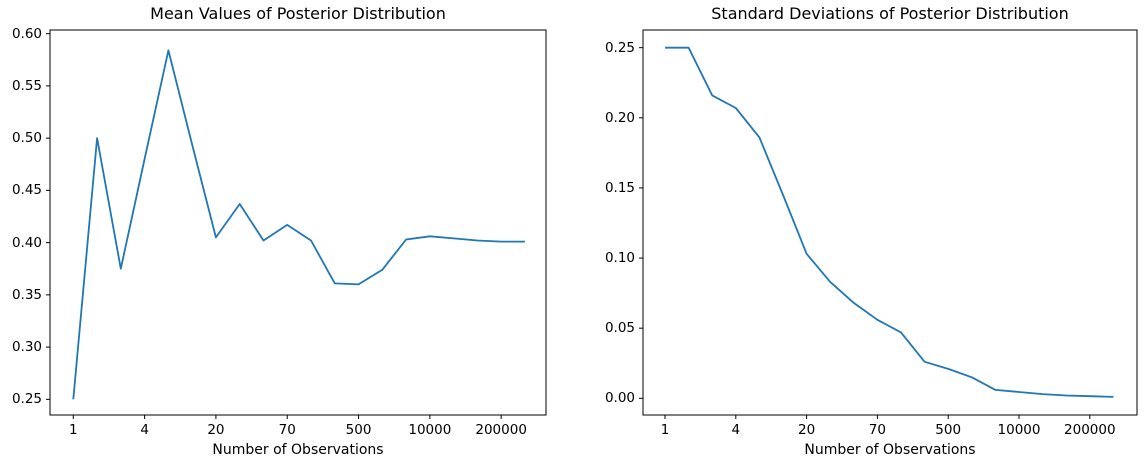  I want to click on y-tick-label: 0.00, so click(619, 398).